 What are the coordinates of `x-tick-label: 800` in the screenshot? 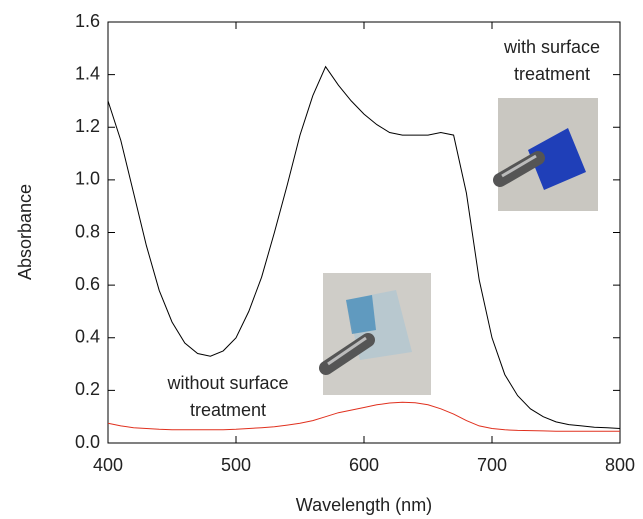 It's located at (620, 465).